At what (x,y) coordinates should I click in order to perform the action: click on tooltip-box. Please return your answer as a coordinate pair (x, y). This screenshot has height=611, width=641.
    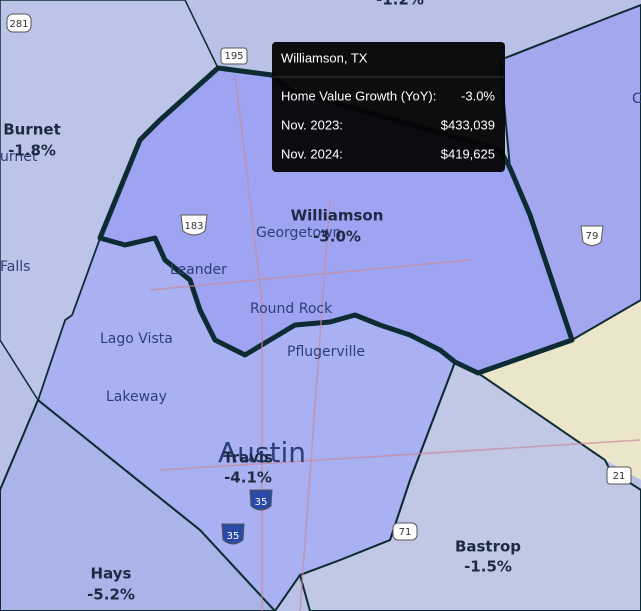
    Looking at the image, I should click on (388, 107).